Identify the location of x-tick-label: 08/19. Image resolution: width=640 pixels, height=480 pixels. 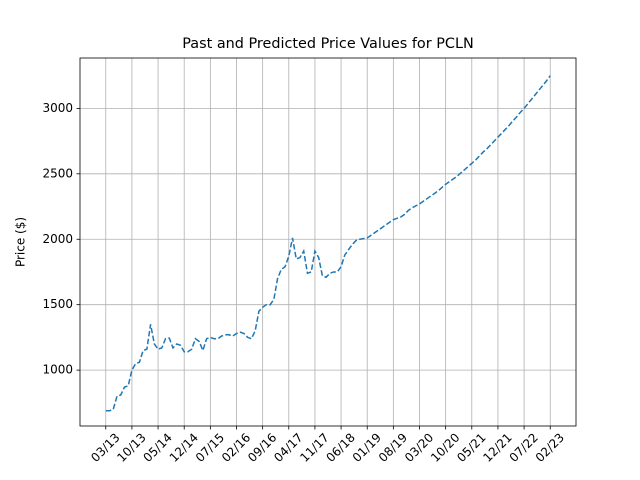
(393, 447).